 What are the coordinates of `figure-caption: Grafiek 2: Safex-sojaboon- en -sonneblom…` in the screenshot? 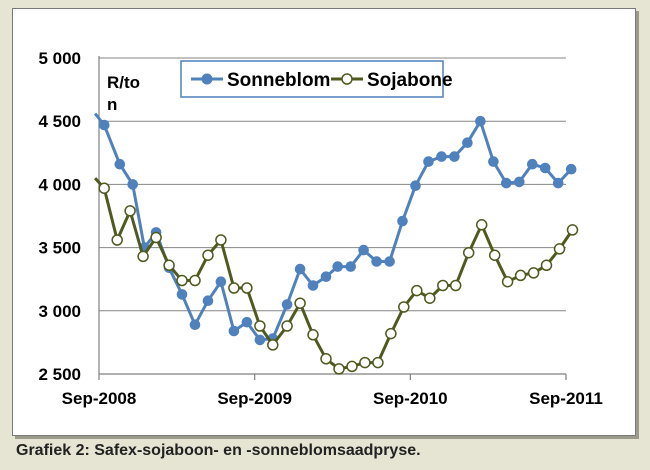 It's located at (218, 450).